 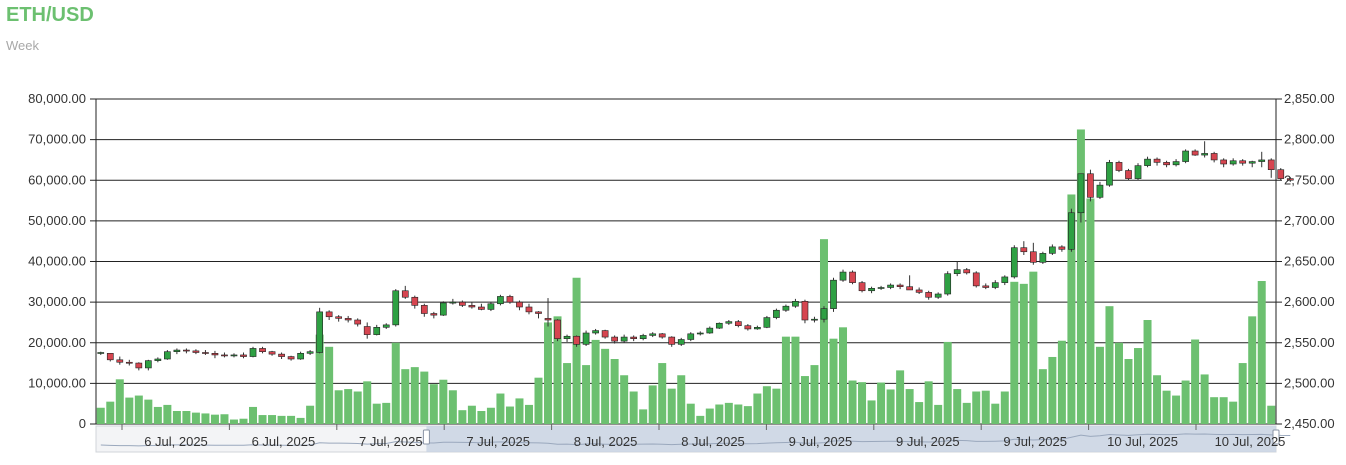 What do you see at coordinates (57, 382) in the screenshot?
I see `left-axis-tick-label: 10,000.00` at bounding box center [57, 382].